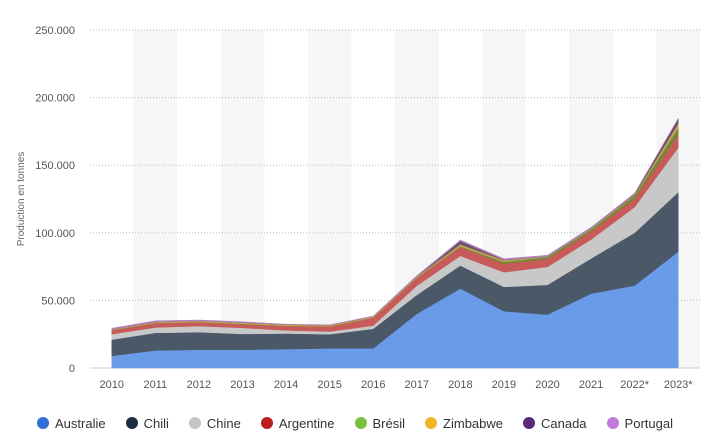 The height and width of the screenshot is (443, 710). I want to click on legend-label: Zimbabwe, so click(473, 423).